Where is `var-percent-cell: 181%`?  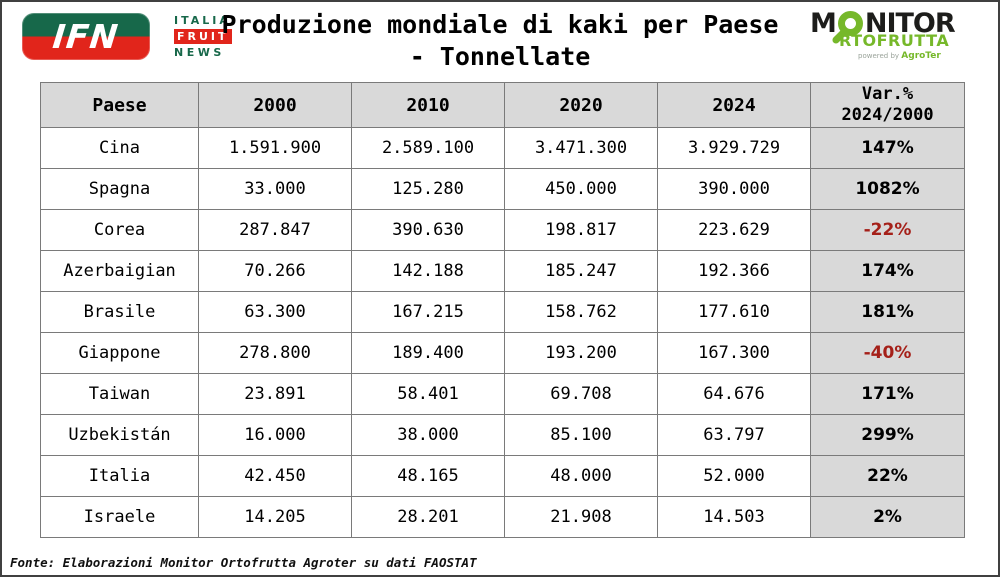 var-percent-cell: 181% is located at coordinates (887, 312).